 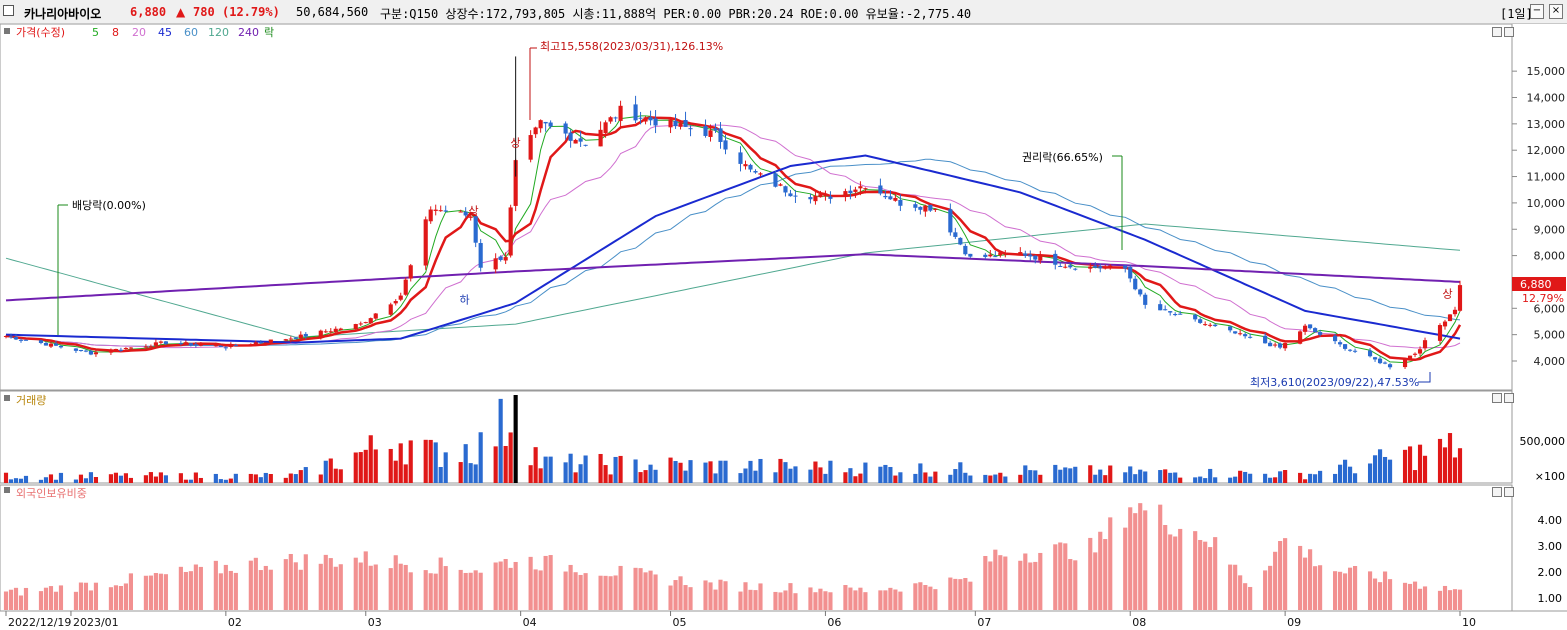 What do you see at coordinates (96, 622) in the screenshot?
I see `date-tick-label: 2023/01` at bounding box center [96, 622].